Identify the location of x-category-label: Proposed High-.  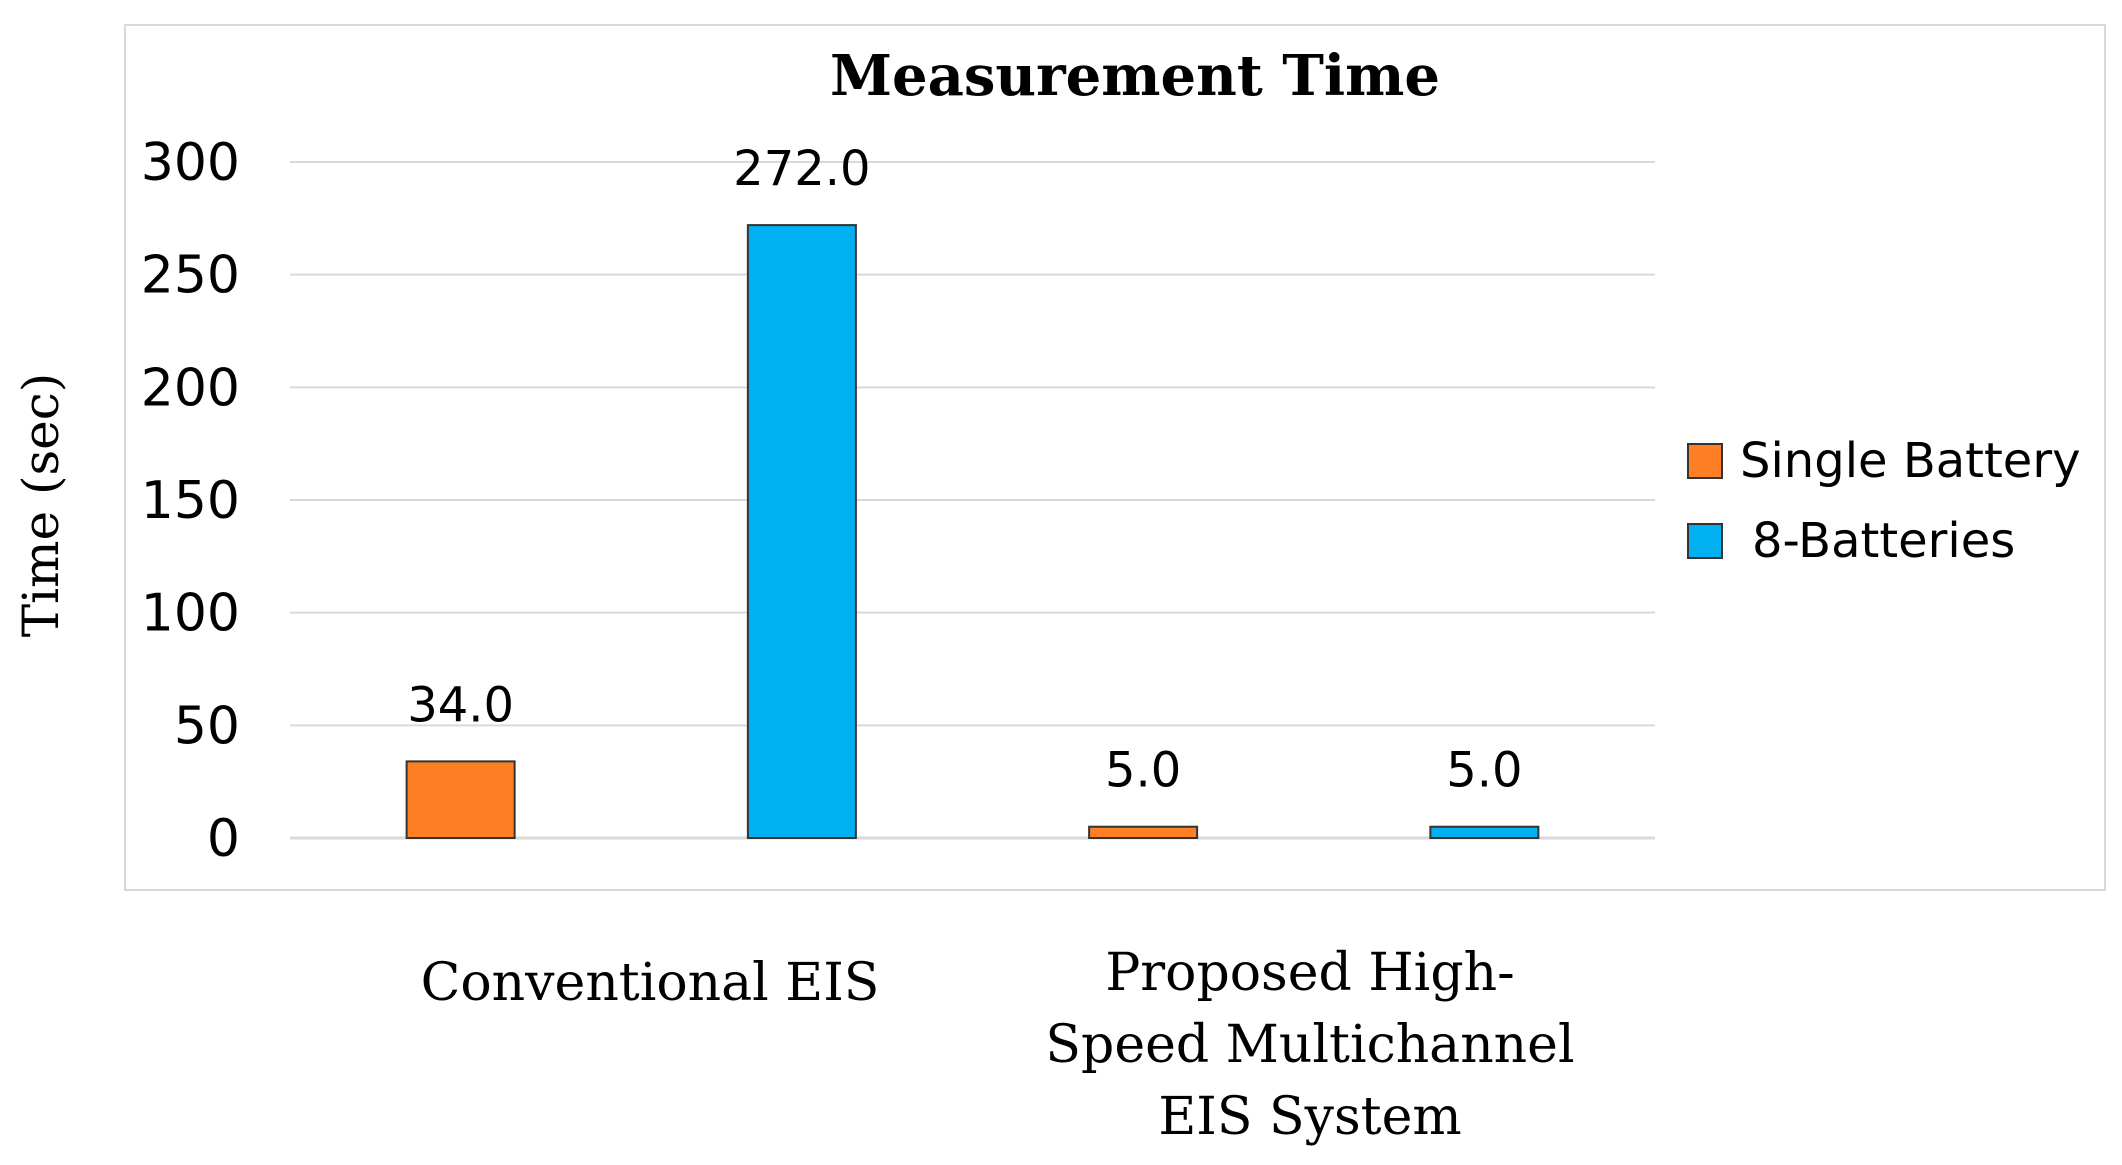
(1309, 973).